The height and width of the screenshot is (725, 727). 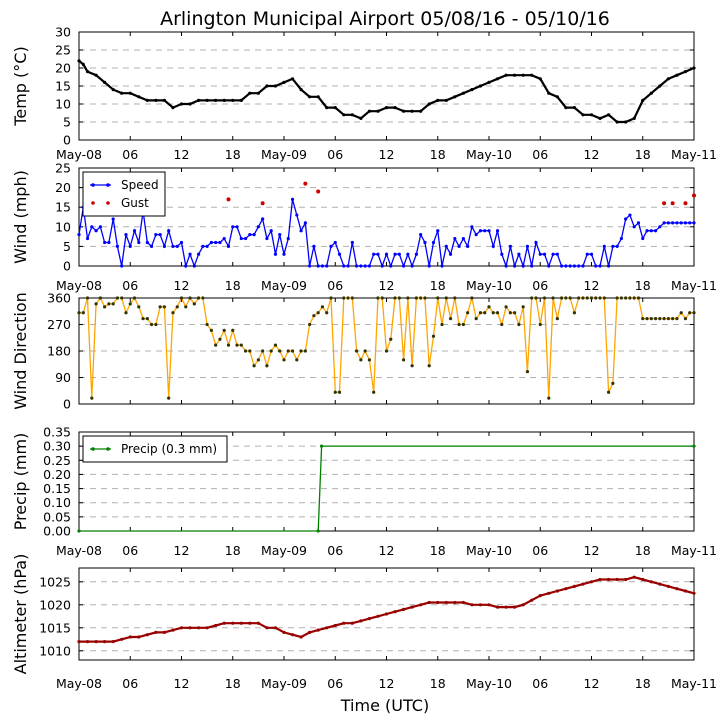 I want to click on legend-marker, so click(x=108, y=449).